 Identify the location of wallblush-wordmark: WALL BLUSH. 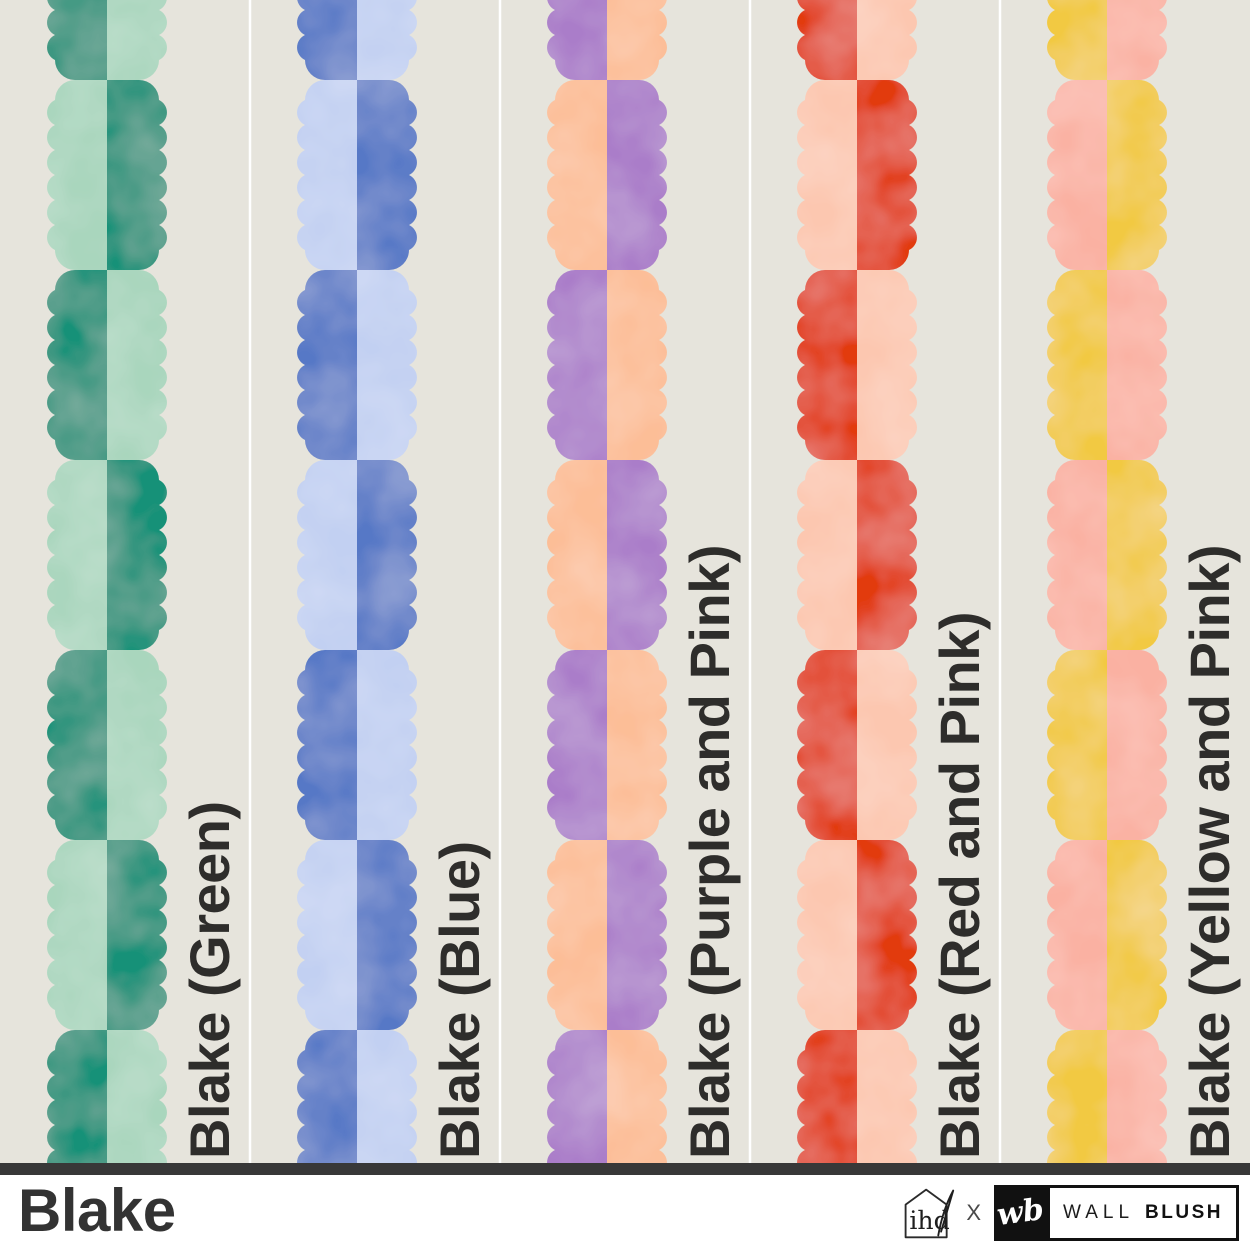
(1143, 1212).